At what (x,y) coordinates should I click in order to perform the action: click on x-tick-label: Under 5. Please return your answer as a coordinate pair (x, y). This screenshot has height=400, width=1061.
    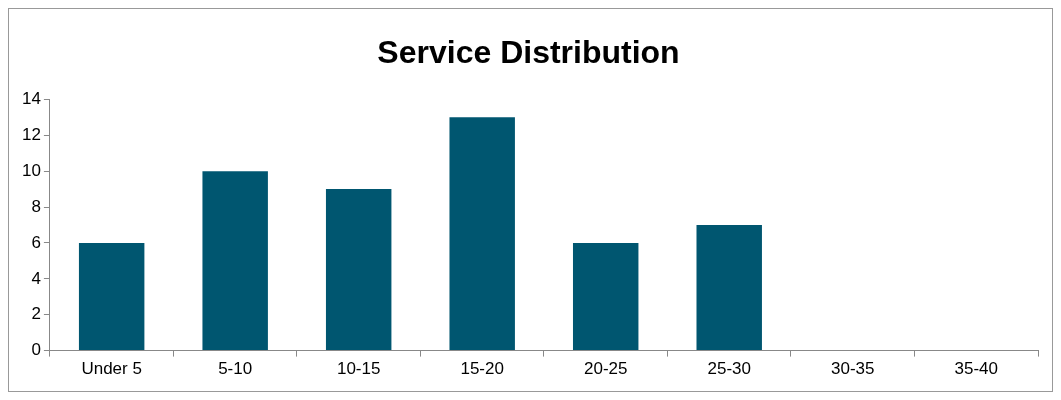
    Looking at the image, I should click on (111, 369).